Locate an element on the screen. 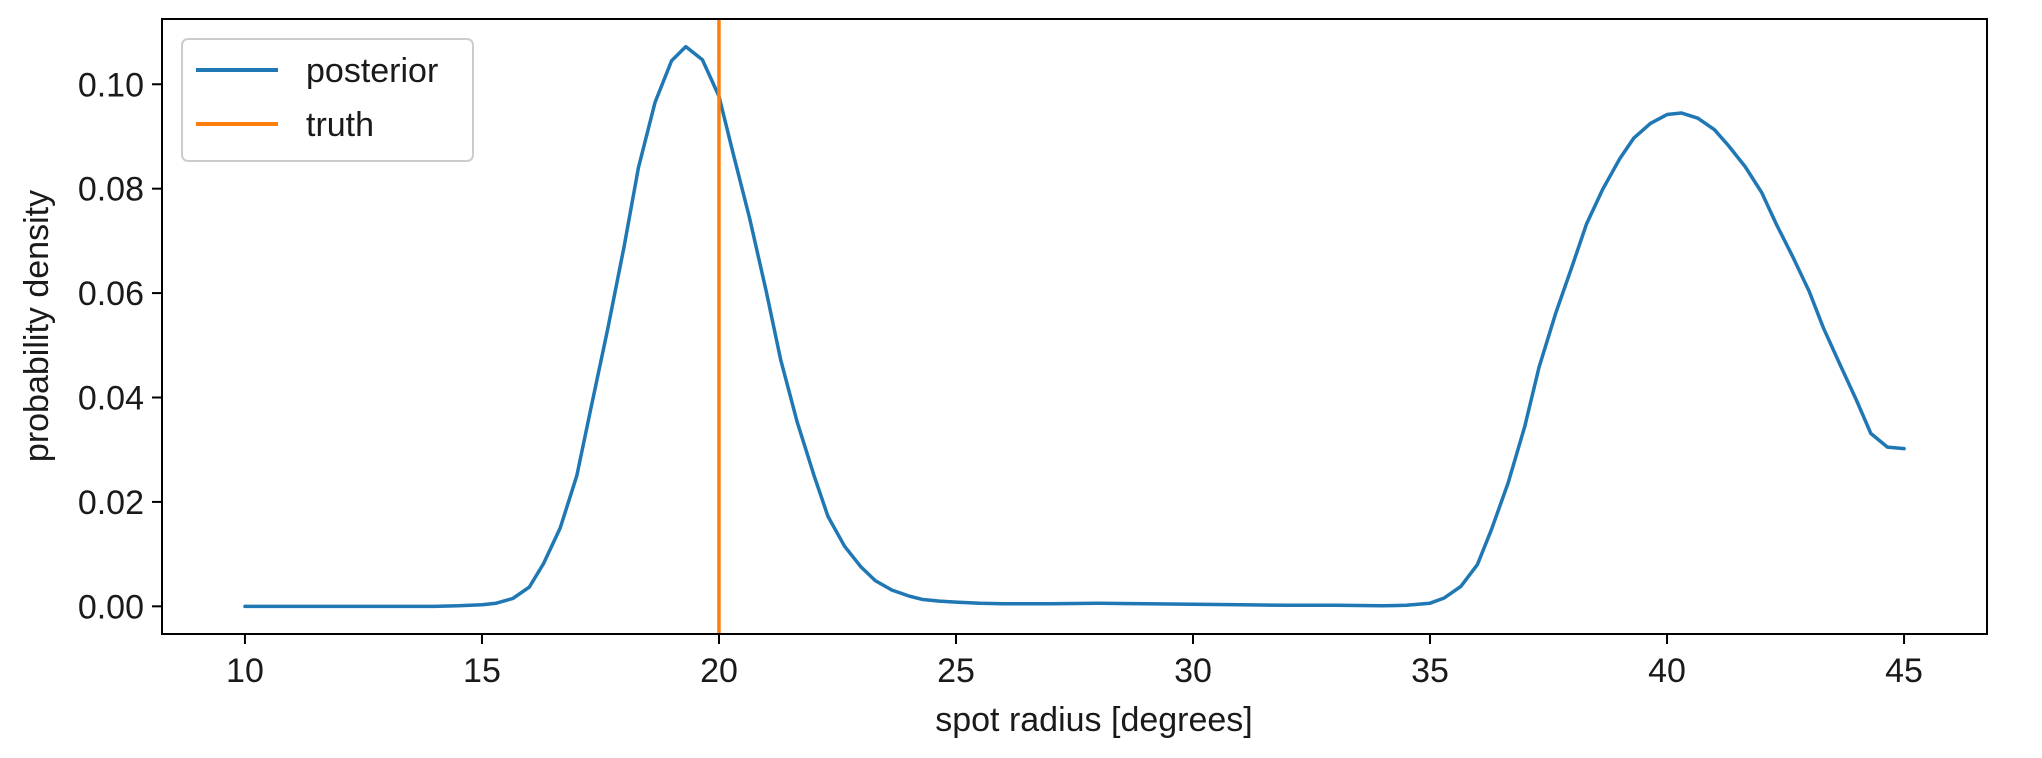  y-tick-label: 0.02 is located at coordinates (111, 503).